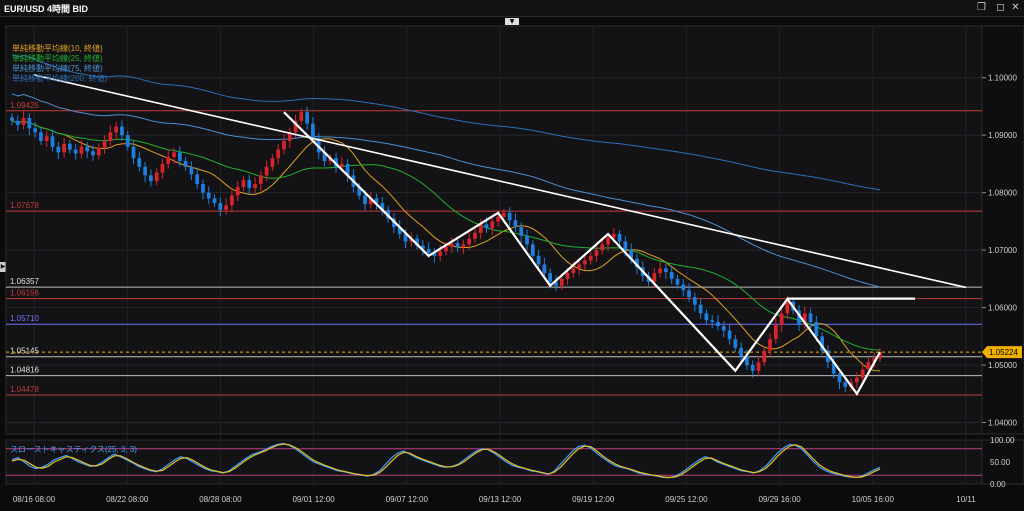 Image resolution: width=1024 pixels, height=511 pixels. Describe the element at coordinates (57, 48) in the screenshot. I see `legend-entry: 単純移動平均線(10, 終値)` at that location.